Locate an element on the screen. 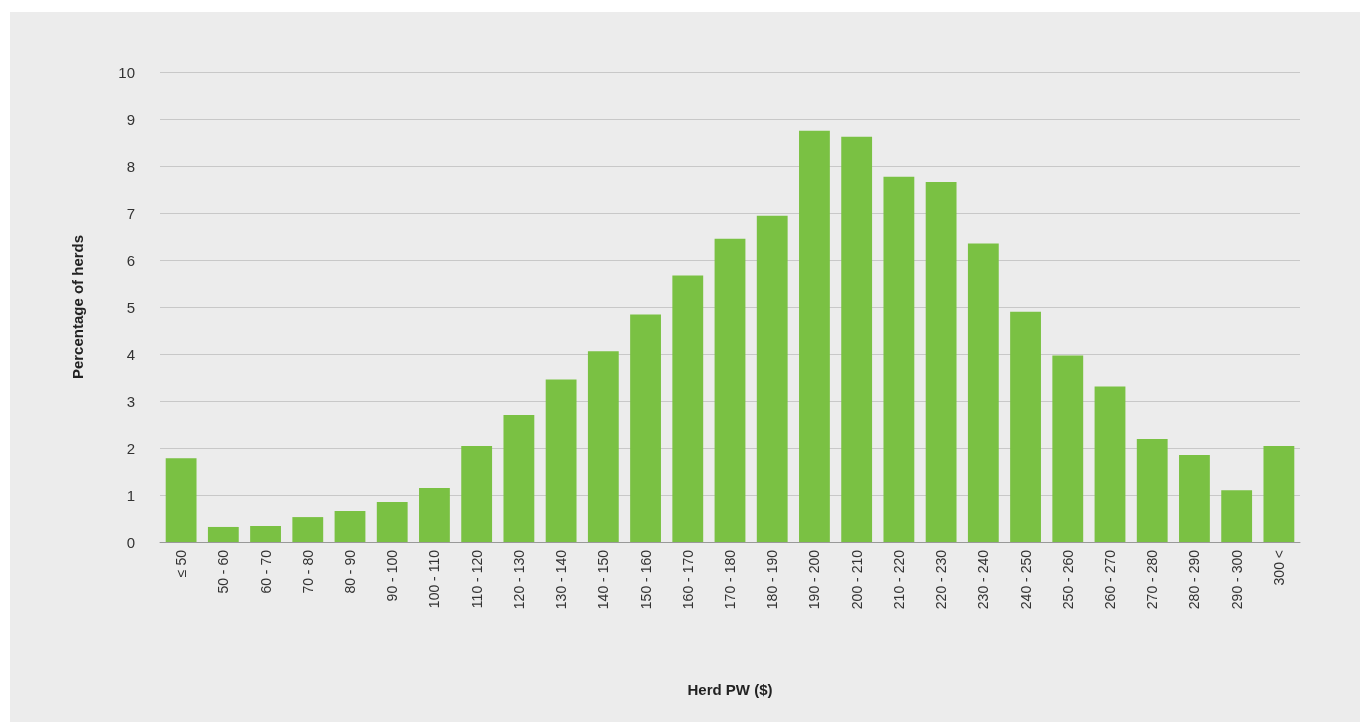  x-tick-label: 150 - 160 is located at coordinates (645, 579).